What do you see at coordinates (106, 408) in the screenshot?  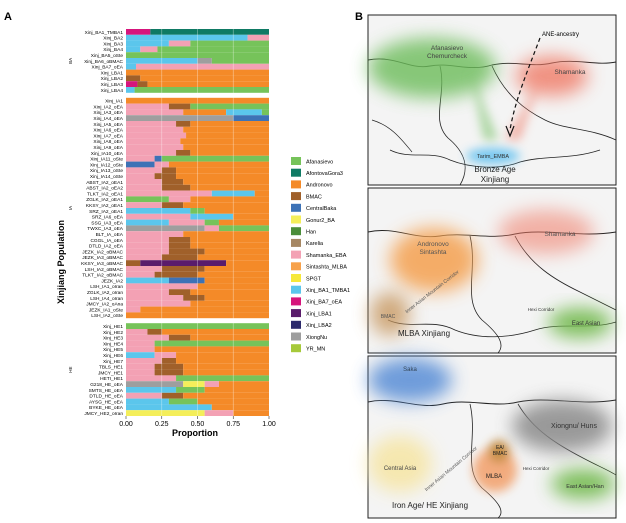 I see `row-label: BYKE_HE_oEA` at bounding box center [106, 408].